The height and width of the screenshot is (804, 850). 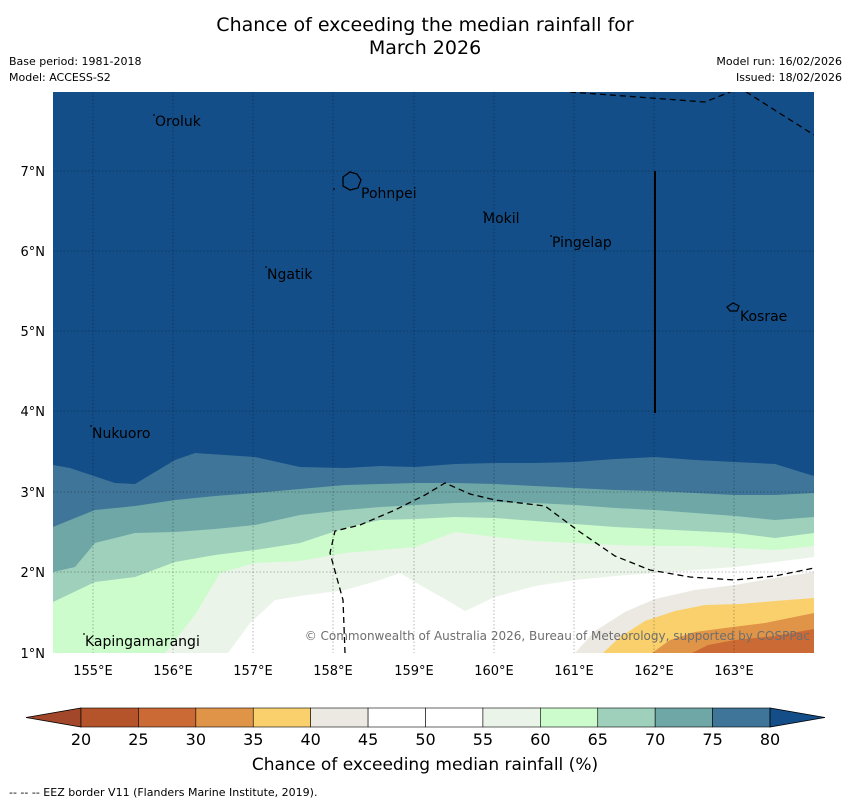 What do you see at coordinates (33, 493) in the screenshot?
I see `lat-tick-3: 3°N` at bounding box center [33, 493].